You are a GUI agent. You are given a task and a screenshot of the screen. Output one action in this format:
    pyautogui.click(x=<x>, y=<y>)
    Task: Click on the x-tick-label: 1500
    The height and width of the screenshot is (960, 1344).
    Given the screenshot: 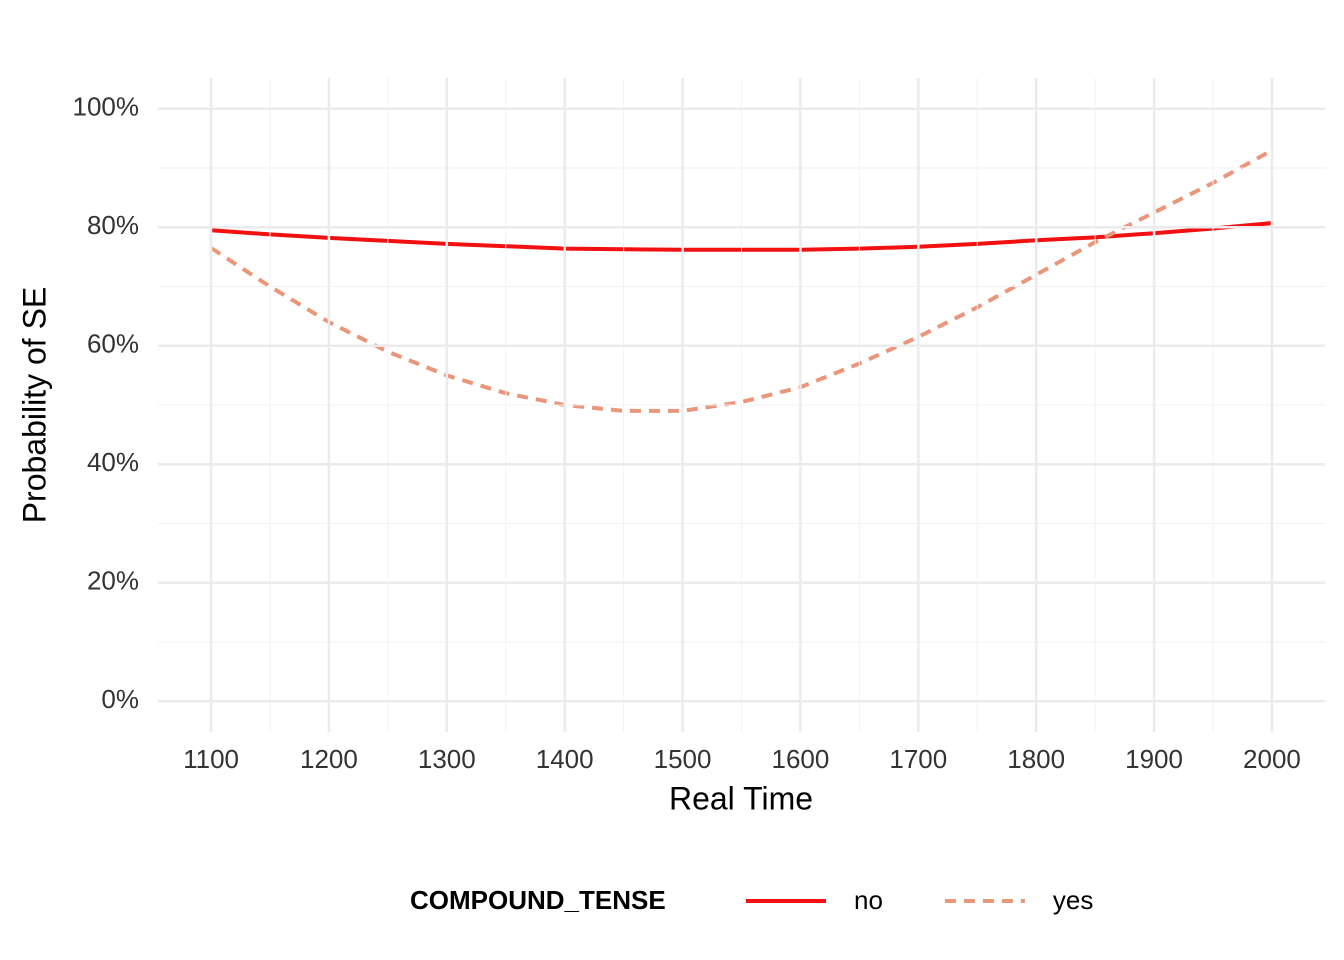 What is the action you would take?
    pyautogui.click(x=683, y=759)
    